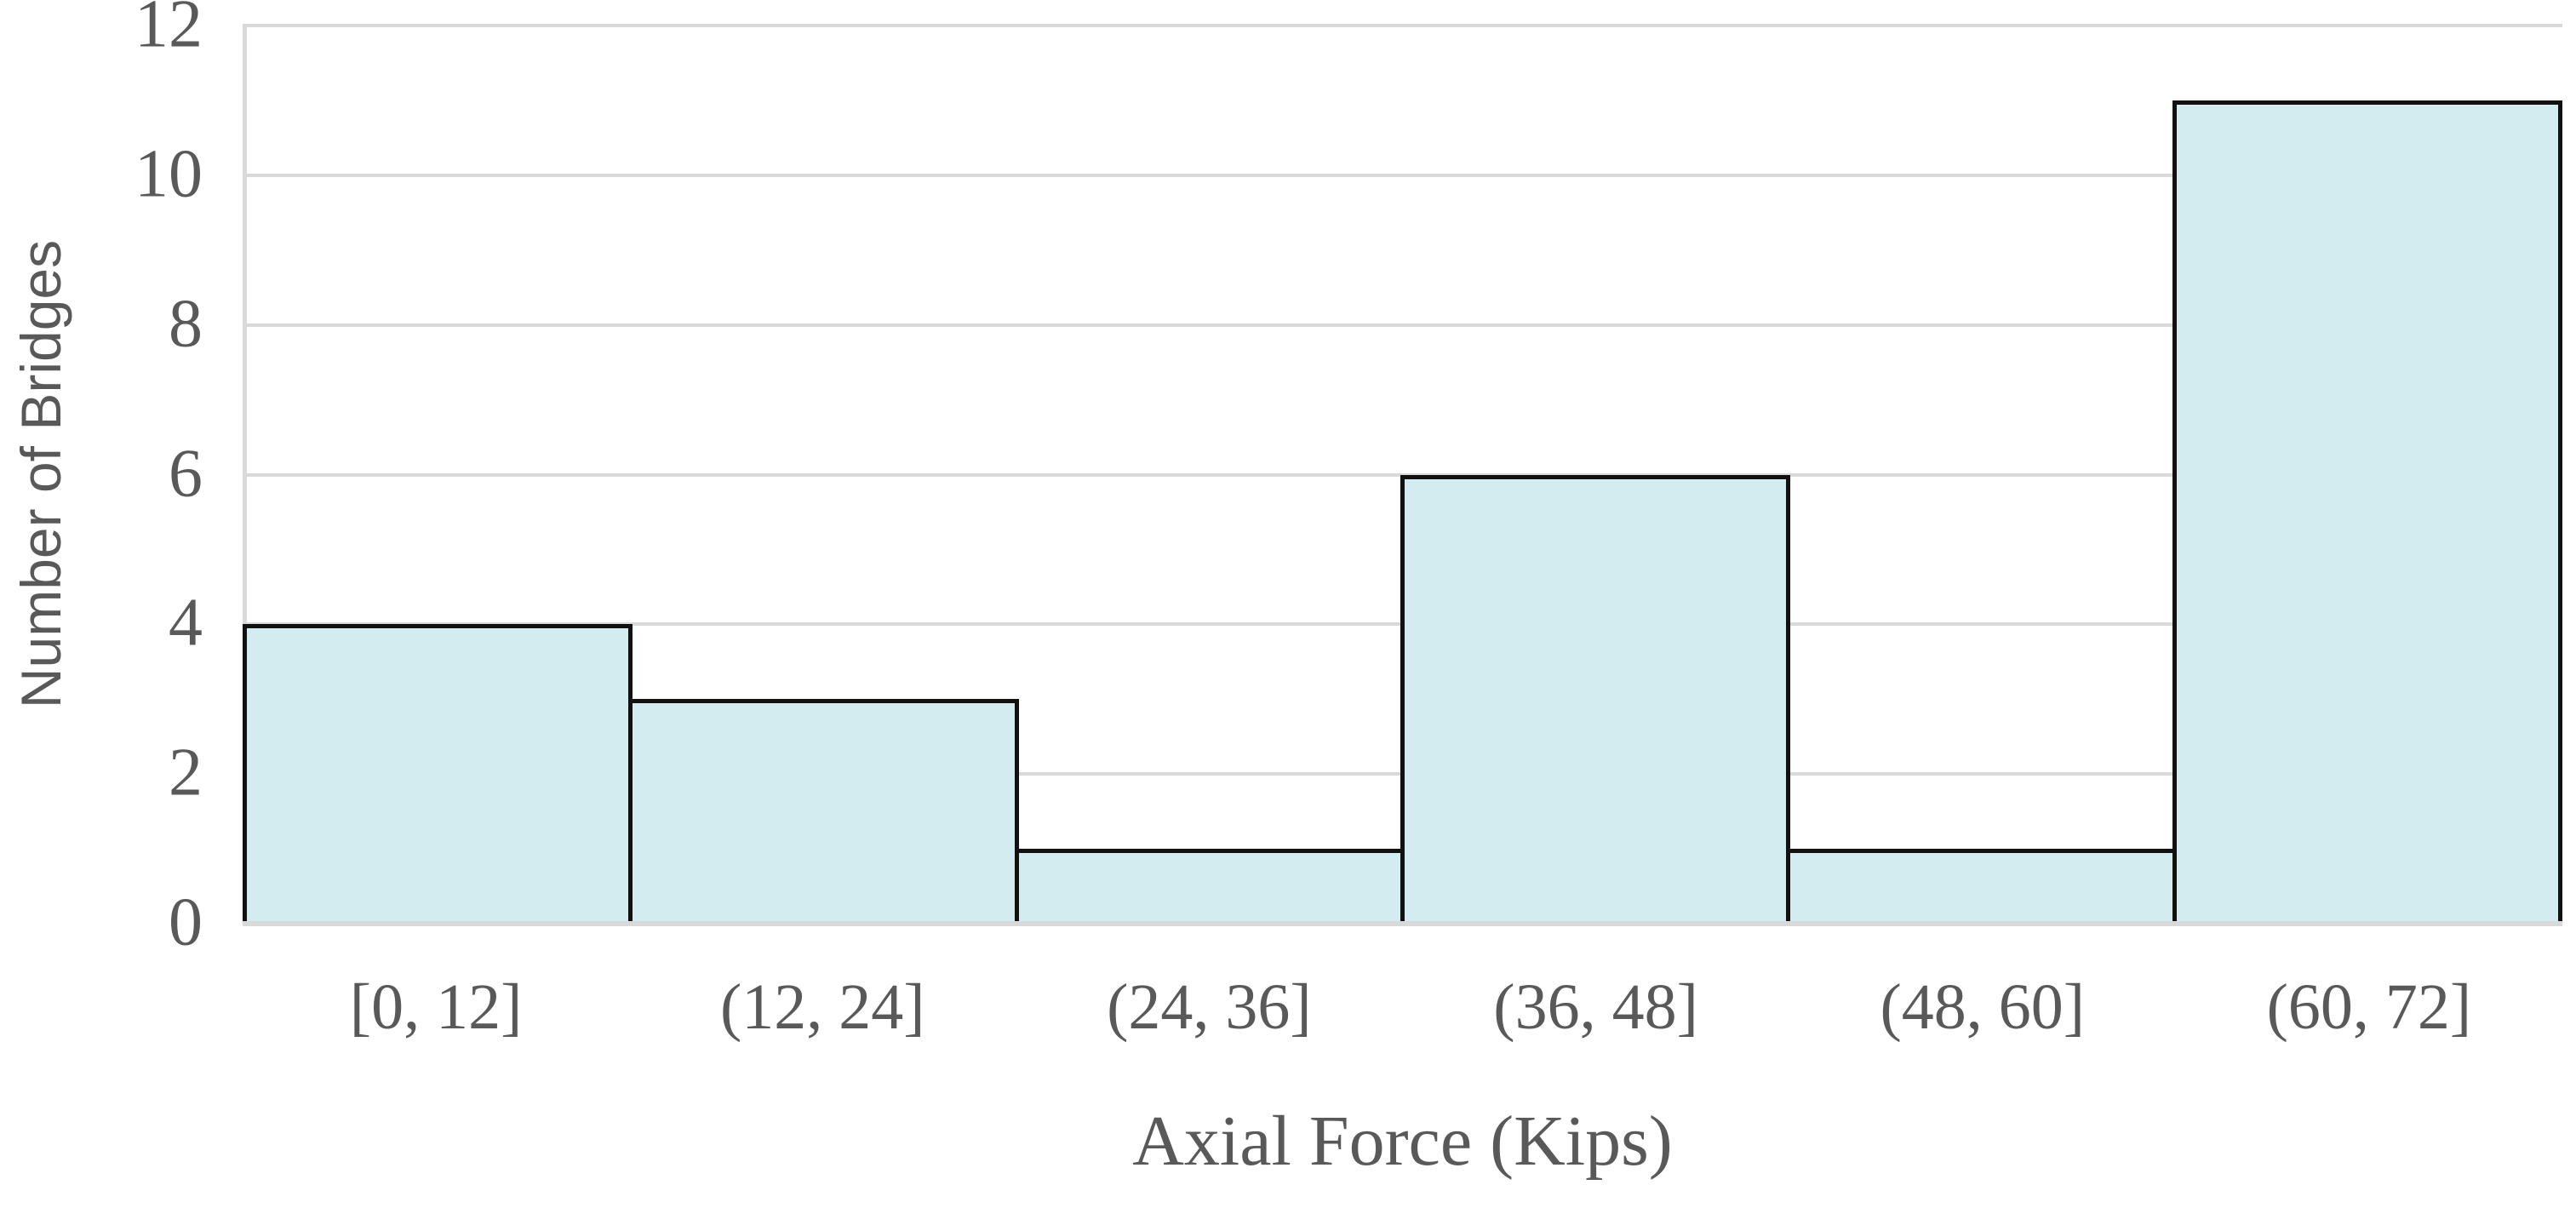 This screenshot has height=1208, width=2576. I want to click on x-axis-line, so click(1403, 923).